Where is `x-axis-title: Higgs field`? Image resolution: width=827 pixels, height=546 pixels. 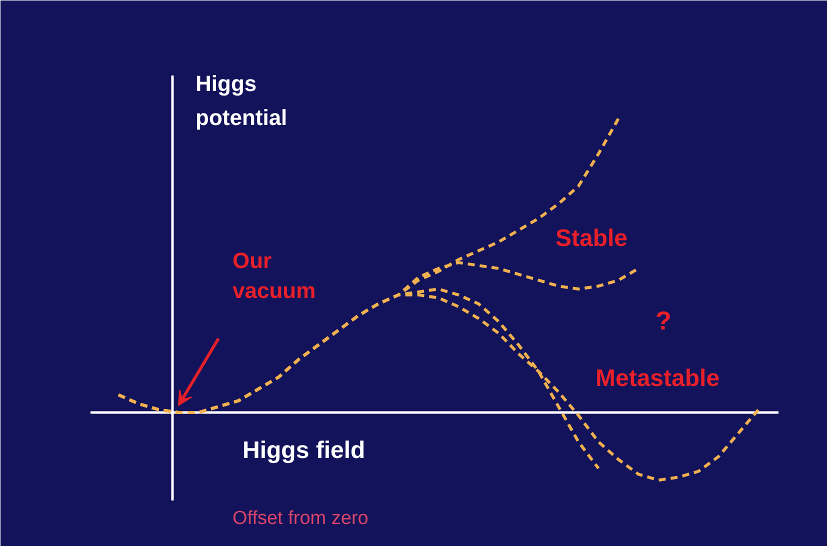
x-axis-title: Higgs field is located at coordinates (304, 450).